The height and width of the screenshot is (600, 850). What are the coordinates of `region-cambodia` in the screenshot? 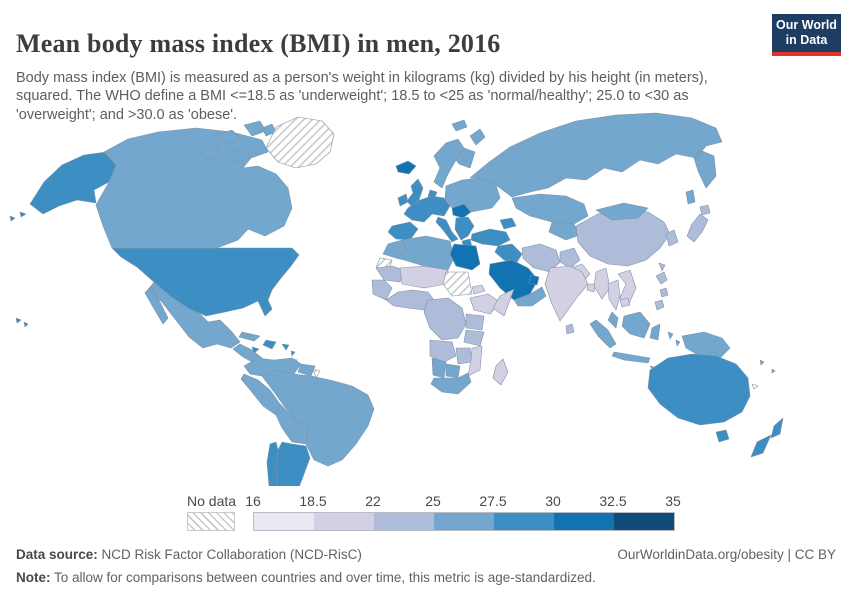 It's located at (625, 302).